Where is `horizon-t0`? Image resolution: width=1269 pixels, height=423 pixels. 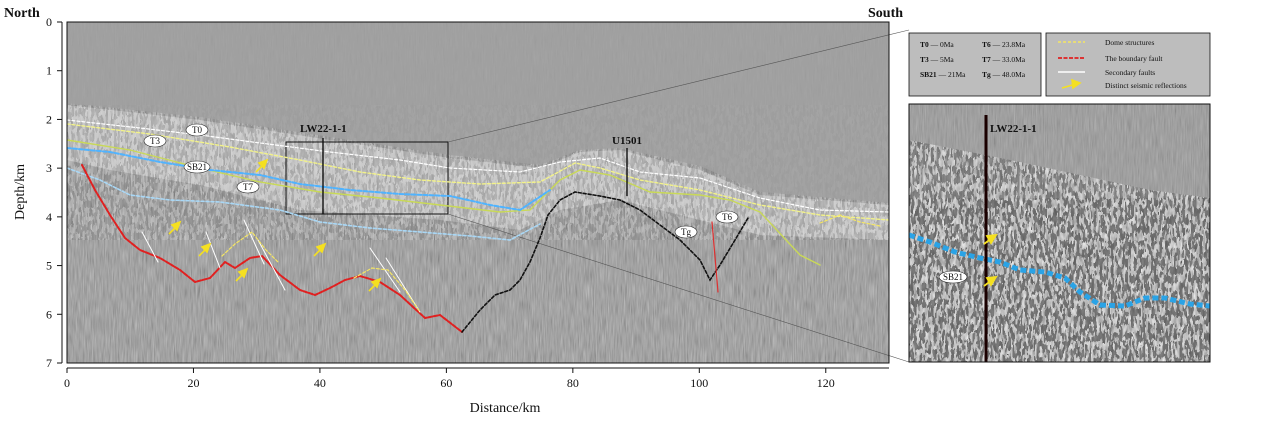 horizon-t0 is located at coordinates (478, 166).